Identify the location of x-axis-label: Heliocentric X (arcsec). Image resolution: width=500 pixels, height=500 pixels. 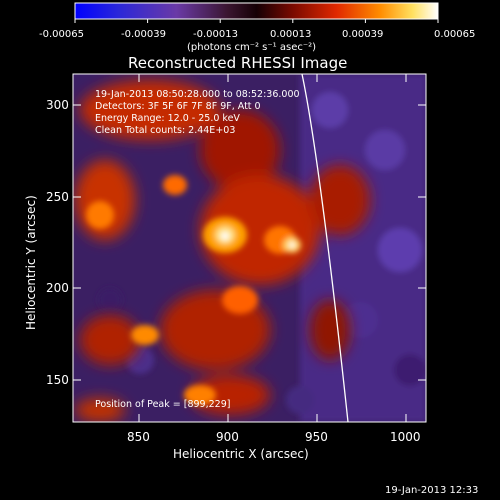
(241, 454).